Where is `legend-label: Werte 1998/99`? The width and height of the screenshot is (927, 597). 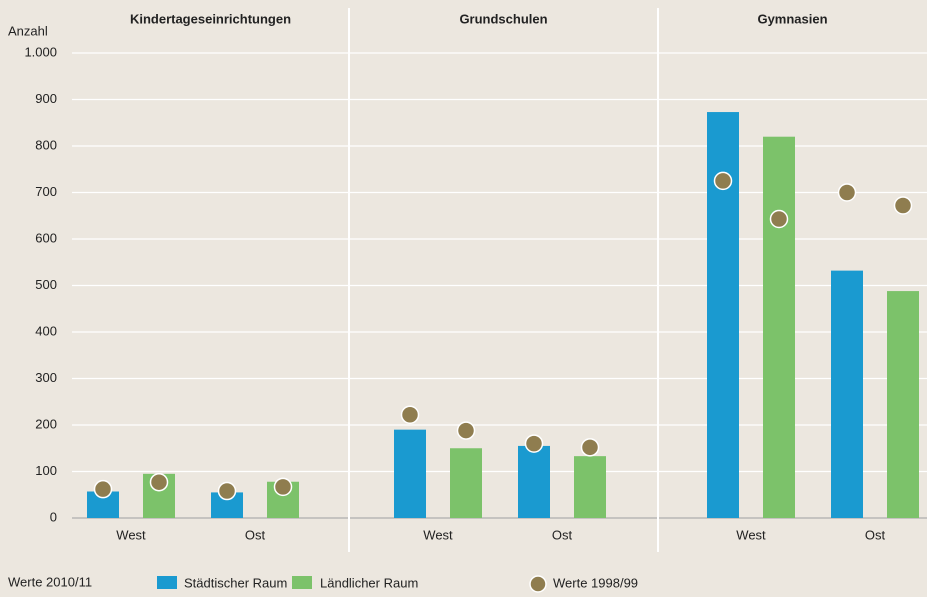 legend-label: Werte 1998/99 is located at coordinates (595, 582).